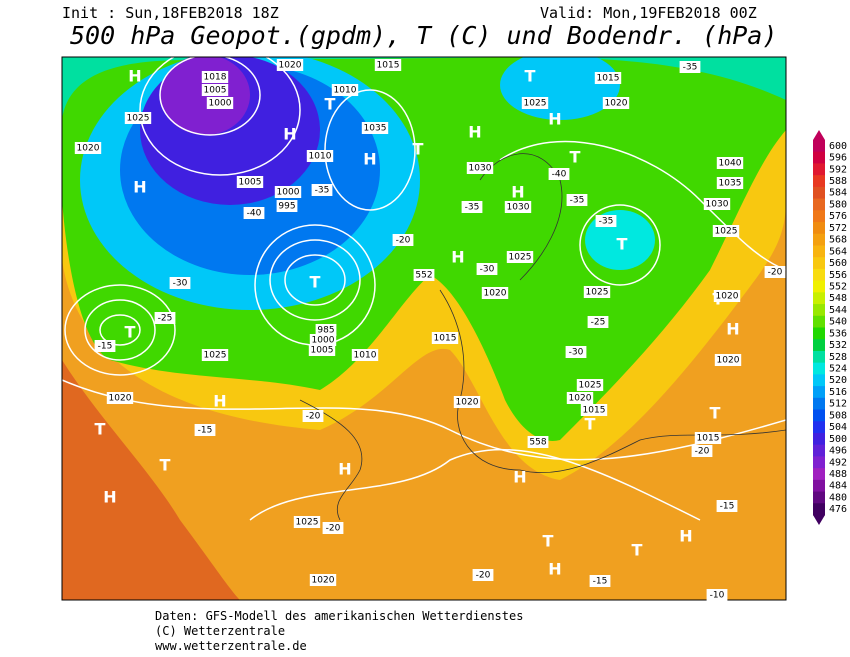 This screenshot has height=657, width=850. What do you see at coordinates (838, 404) in the screenshot?
I see `colorbar-label: 512` at bounding box center [838, 404].